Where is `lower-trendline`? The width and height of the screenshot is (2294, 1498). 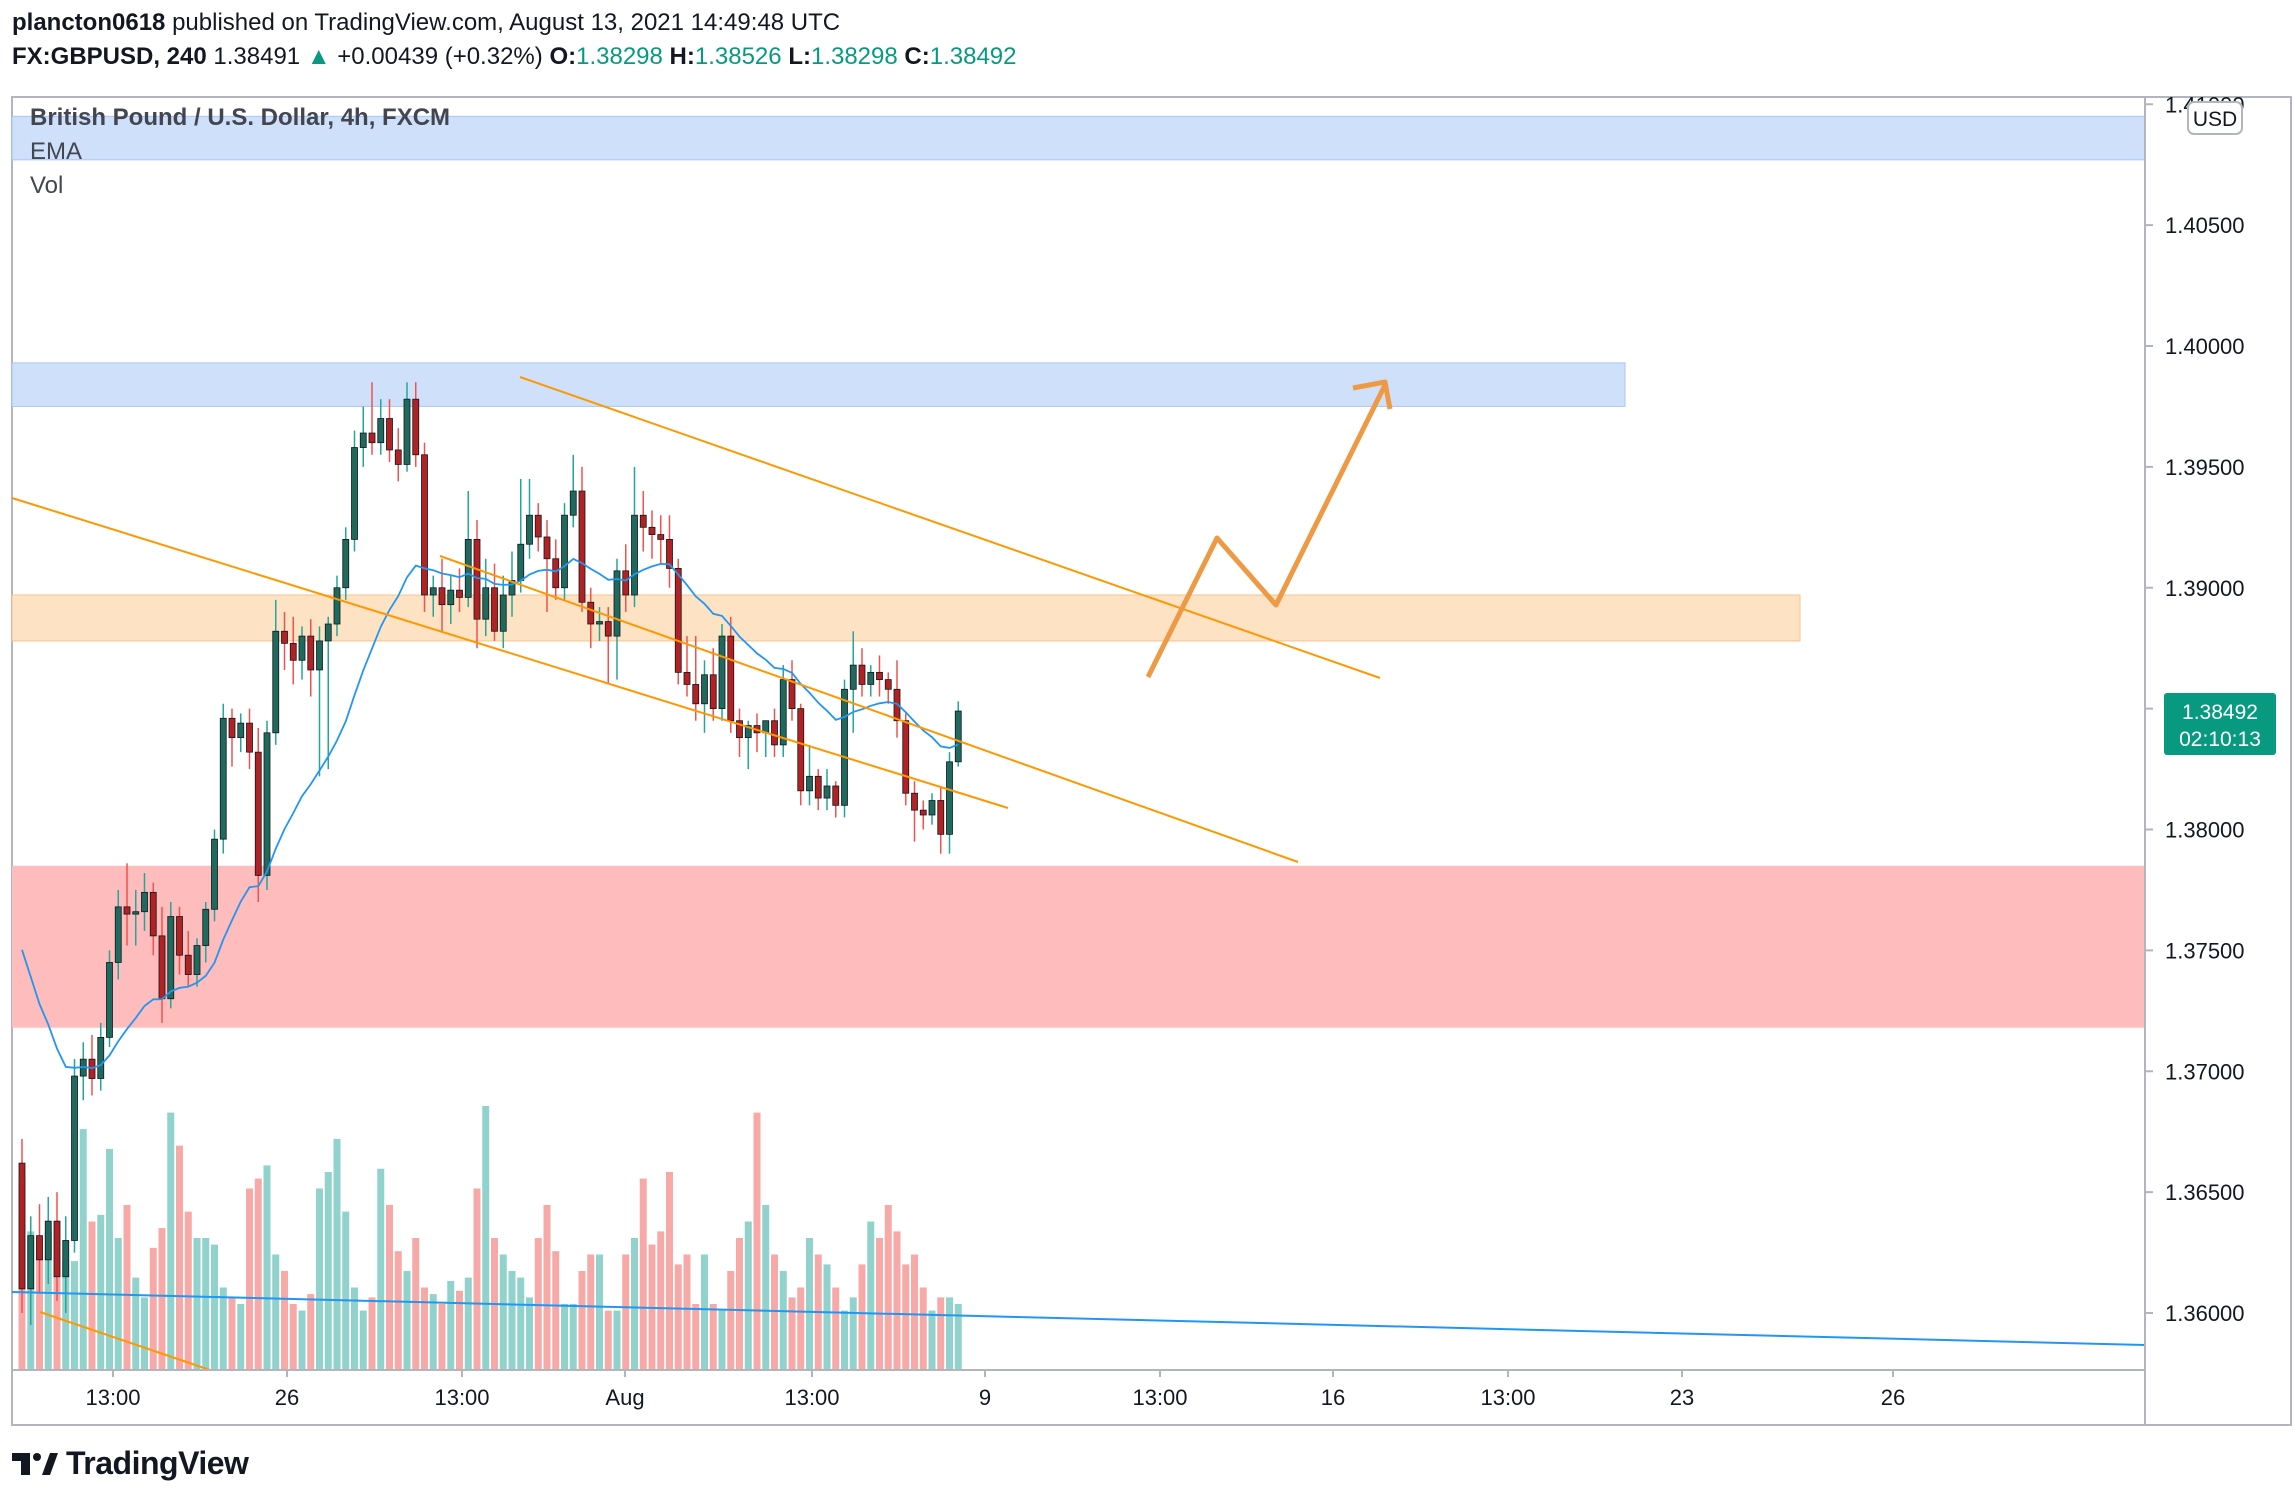 lower-trendline is located at coordinates (510, 653).